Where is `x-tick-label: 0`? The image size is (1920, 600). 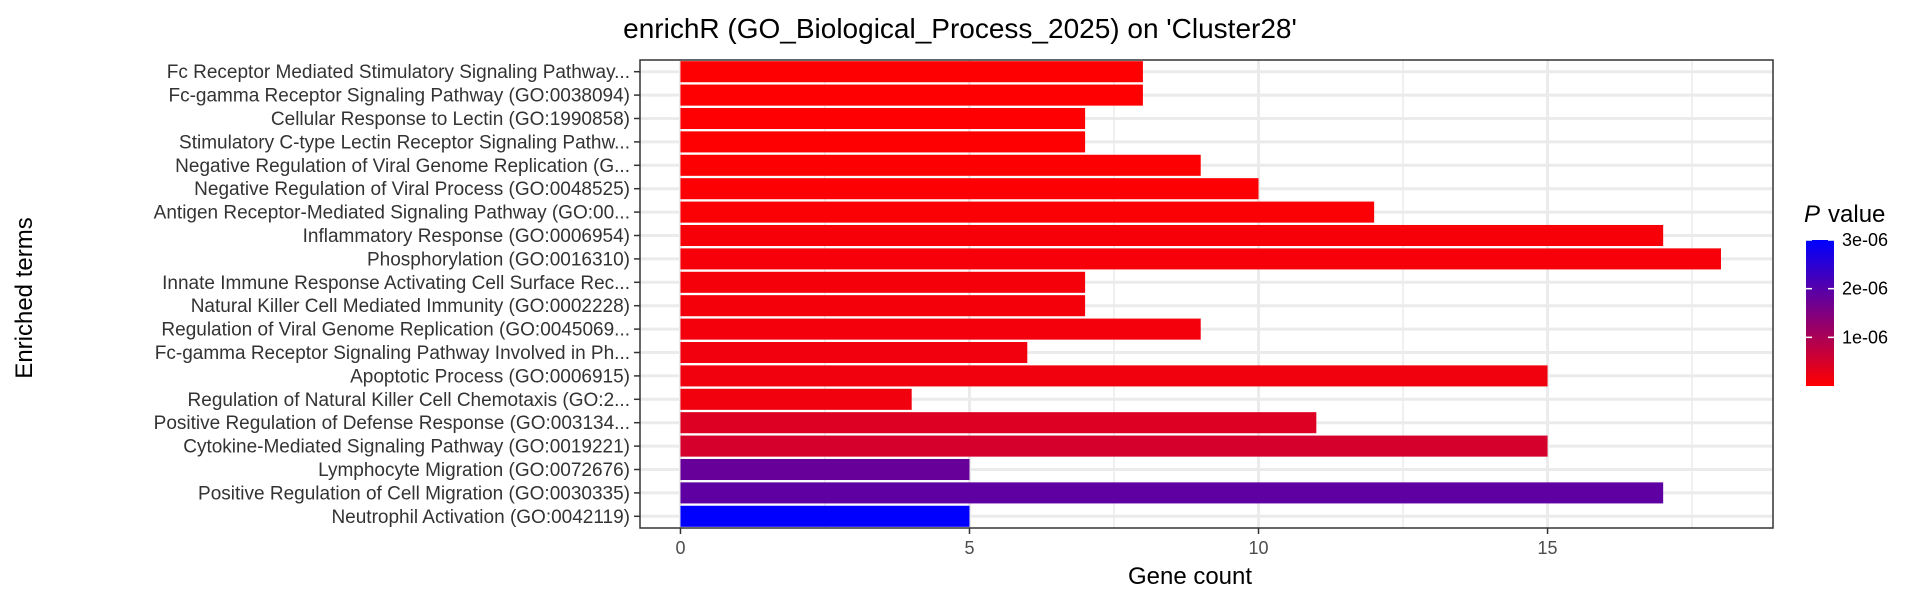 x-tick-label: 0 is located at coordinates (680, 548).